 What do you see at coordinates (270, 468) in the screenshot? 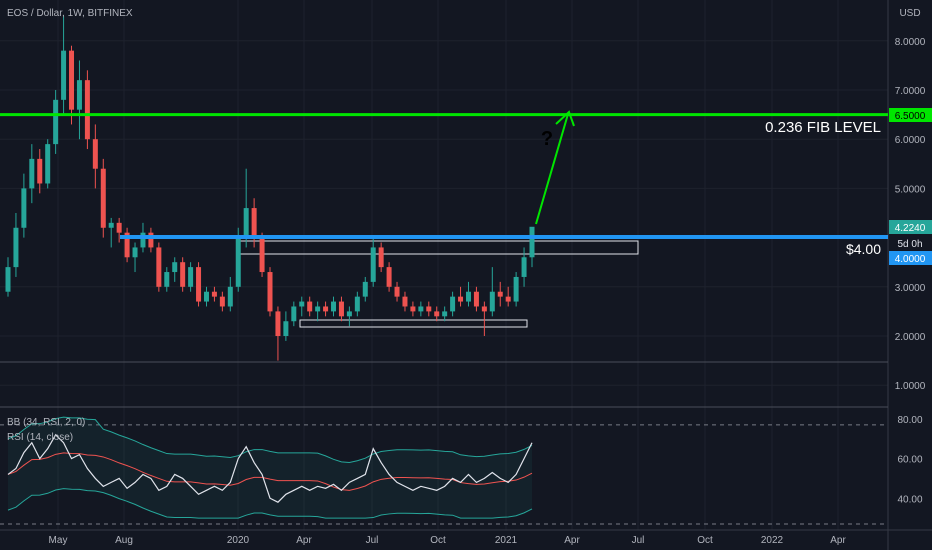
I see `rsi-line` at bounding box center [270, 468].